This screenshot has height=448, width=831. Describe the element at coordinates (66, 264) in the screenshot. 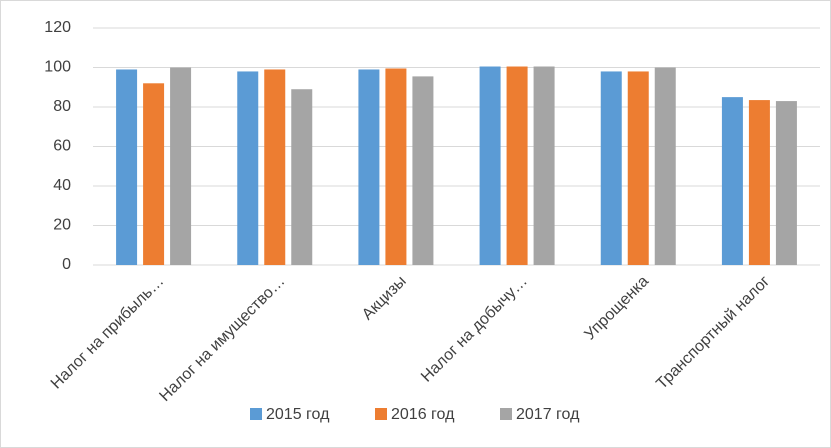

I see `y-tick-label: 0` at that location.